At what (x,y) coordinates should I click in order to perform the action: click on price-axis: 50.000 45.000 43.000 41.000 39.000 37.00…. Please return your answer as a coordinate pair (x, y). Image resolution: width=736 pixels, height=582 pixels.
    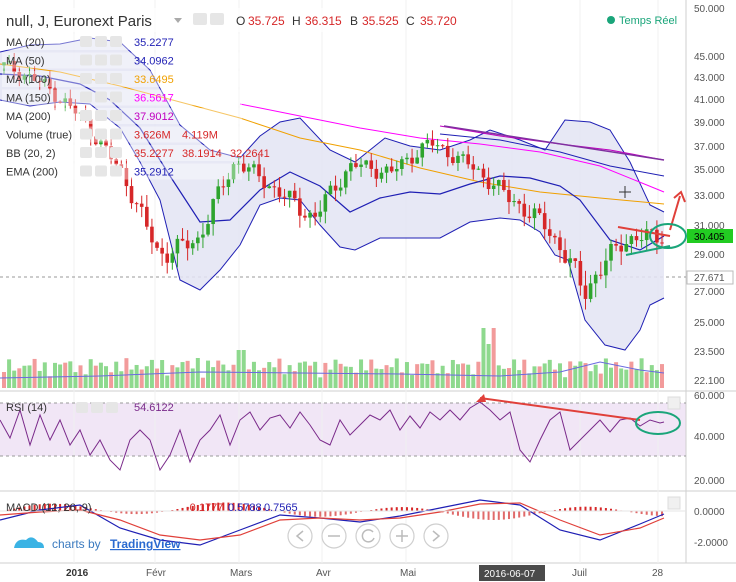
    Looking at the image, I should click on (709, 195).